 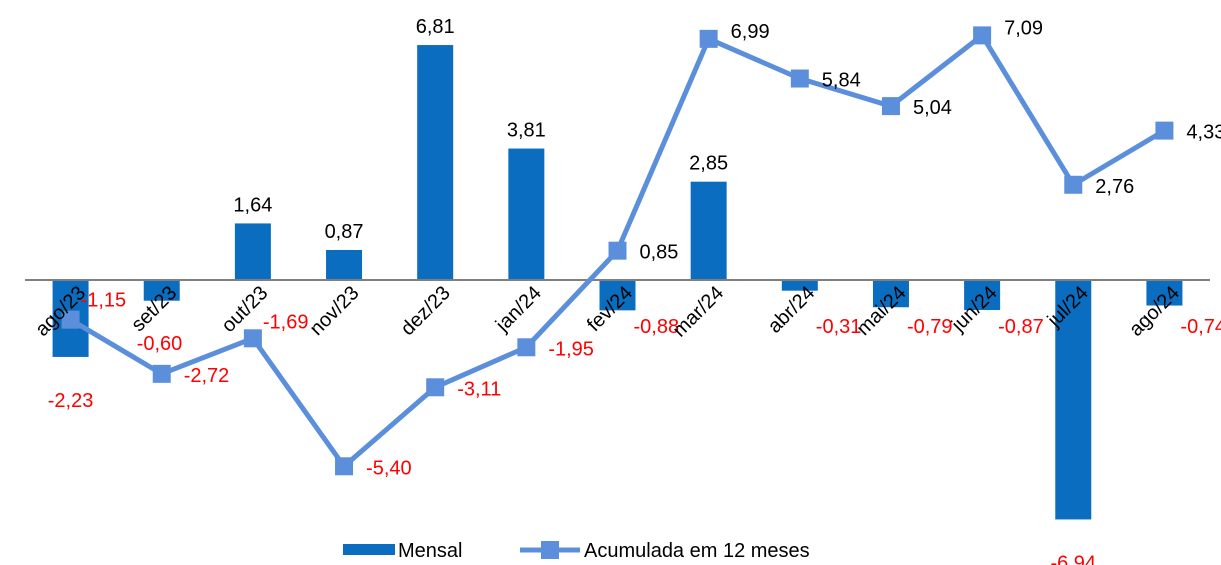 I want to click on x-tick-mar-24: mar/24, so click(x=699, y=312).